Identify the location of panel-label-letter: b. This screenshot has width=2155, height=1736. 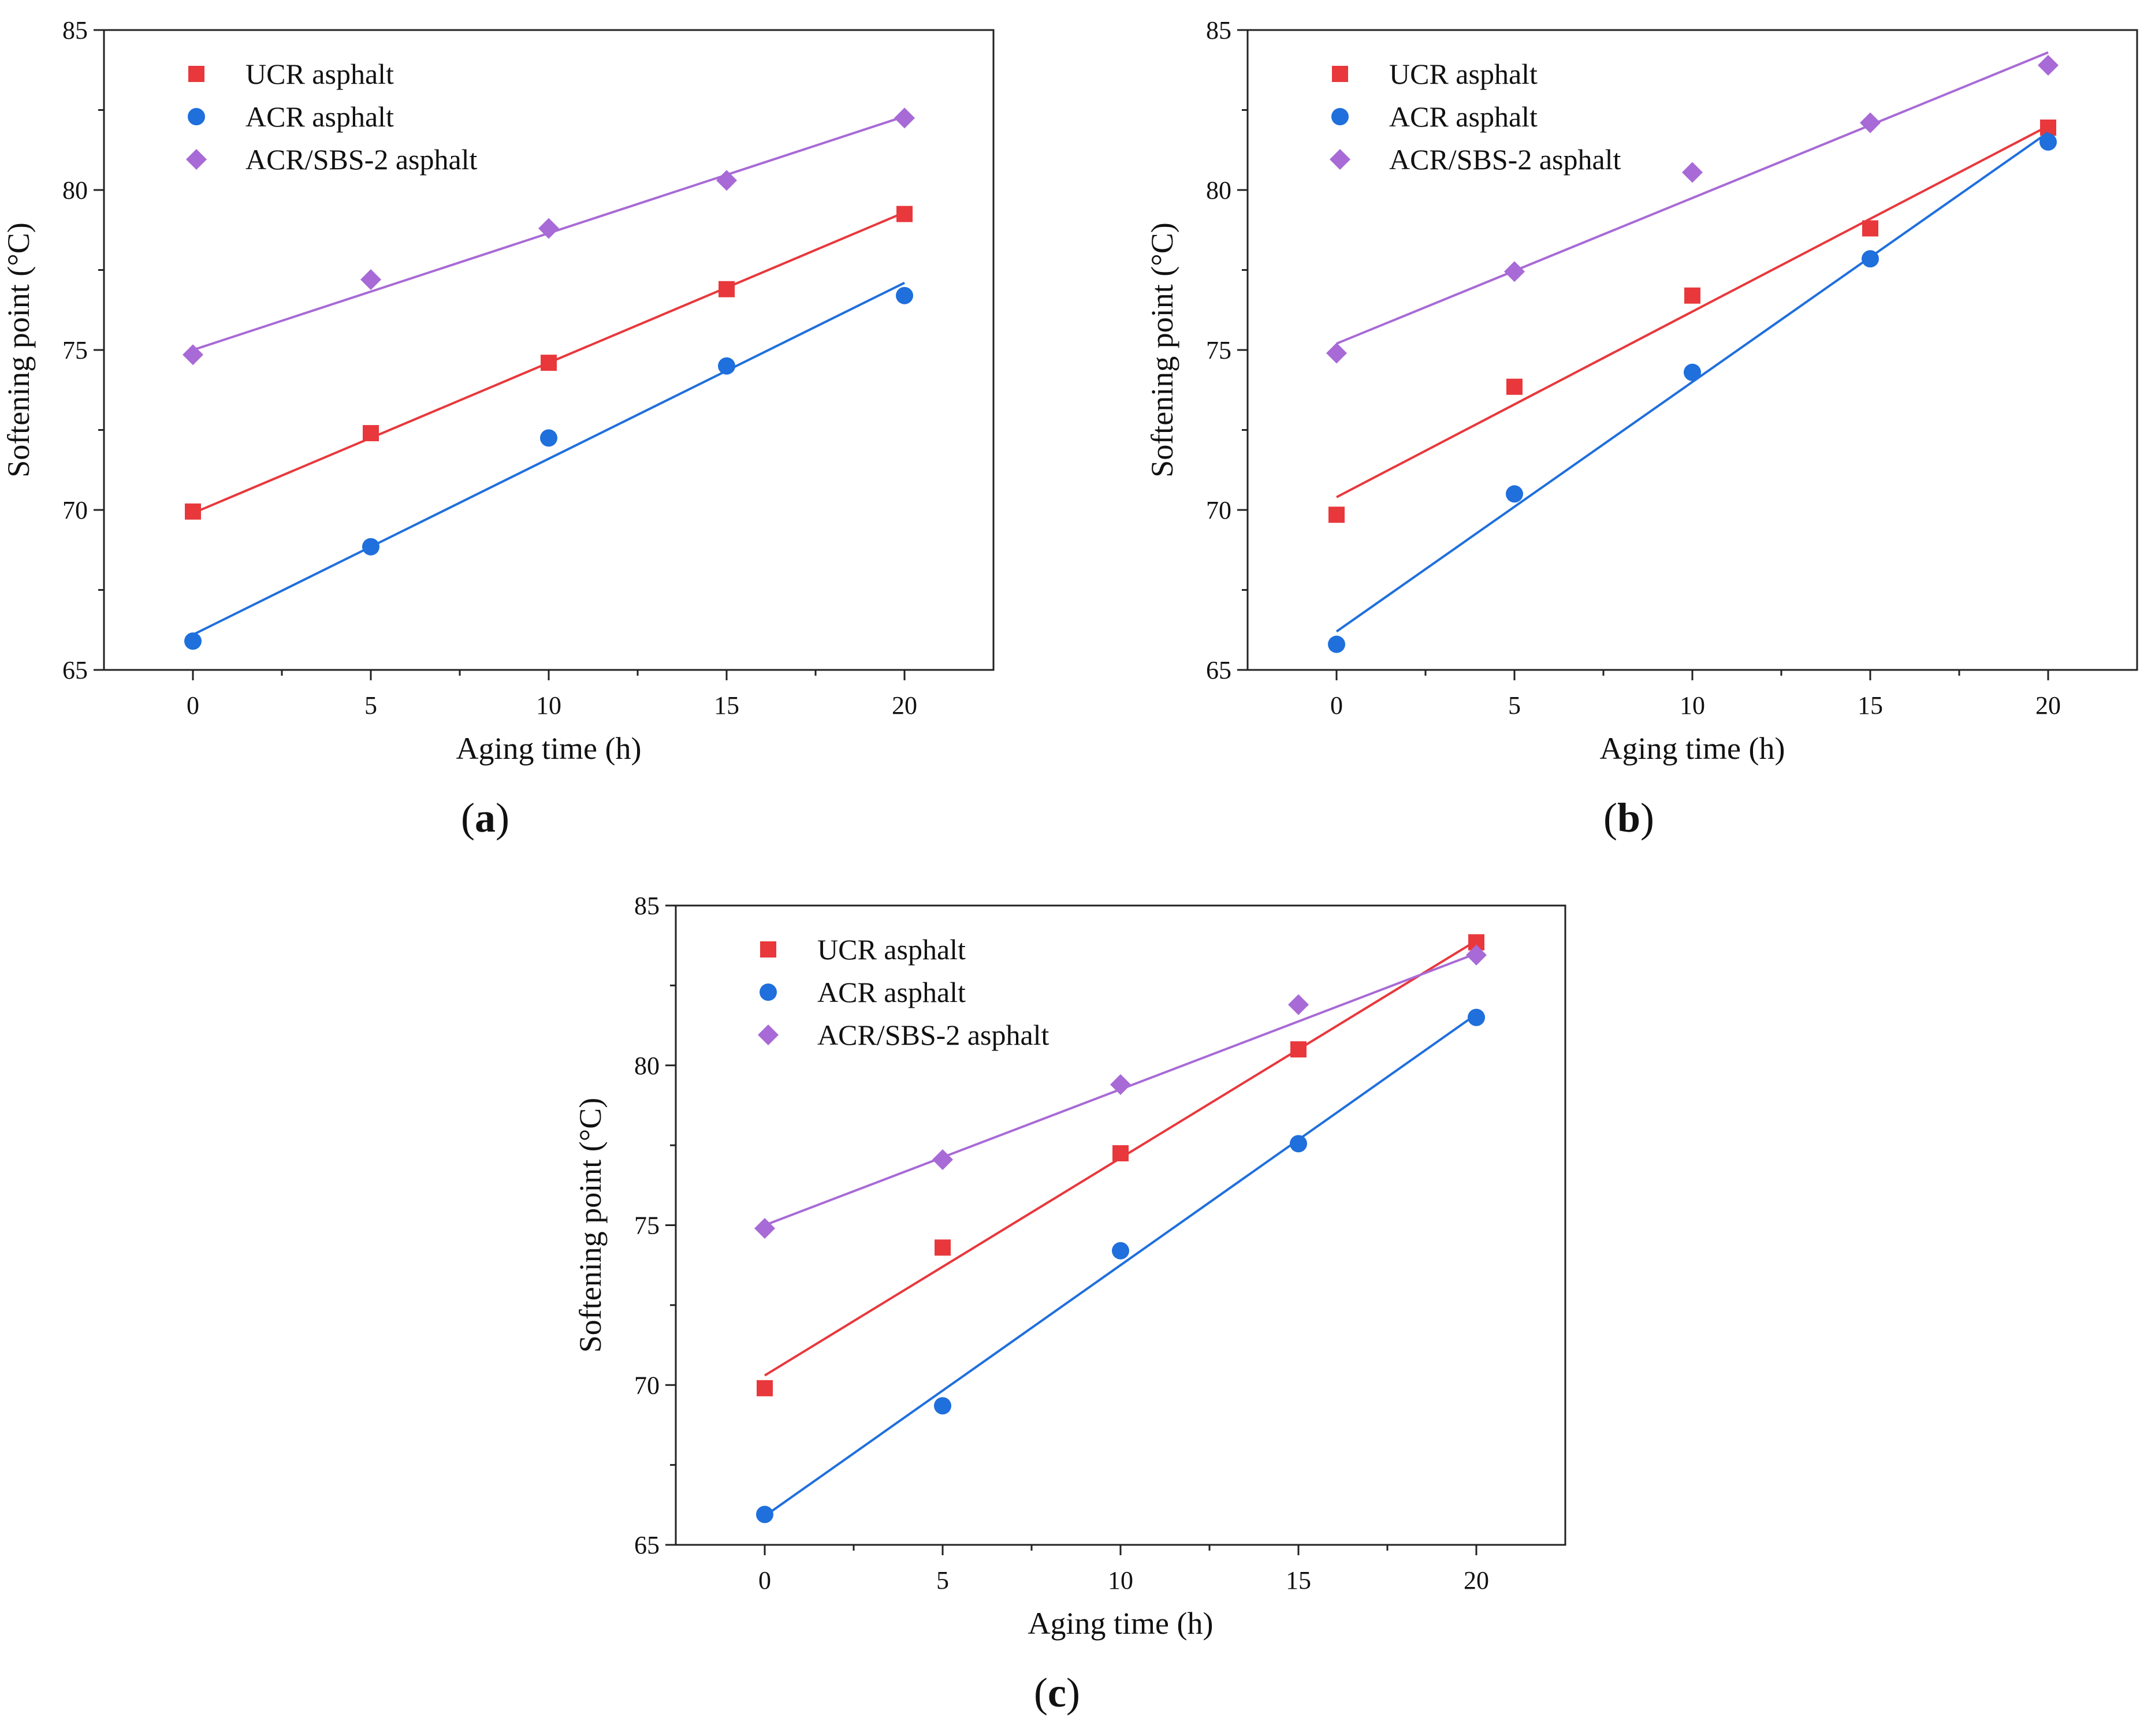
(1628, 818).